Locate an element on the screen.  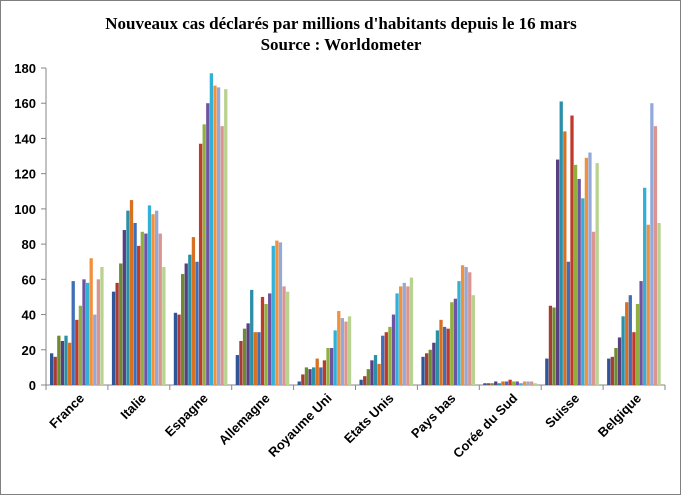
x-tick-label: Italie is located at coordinates (133, 407).